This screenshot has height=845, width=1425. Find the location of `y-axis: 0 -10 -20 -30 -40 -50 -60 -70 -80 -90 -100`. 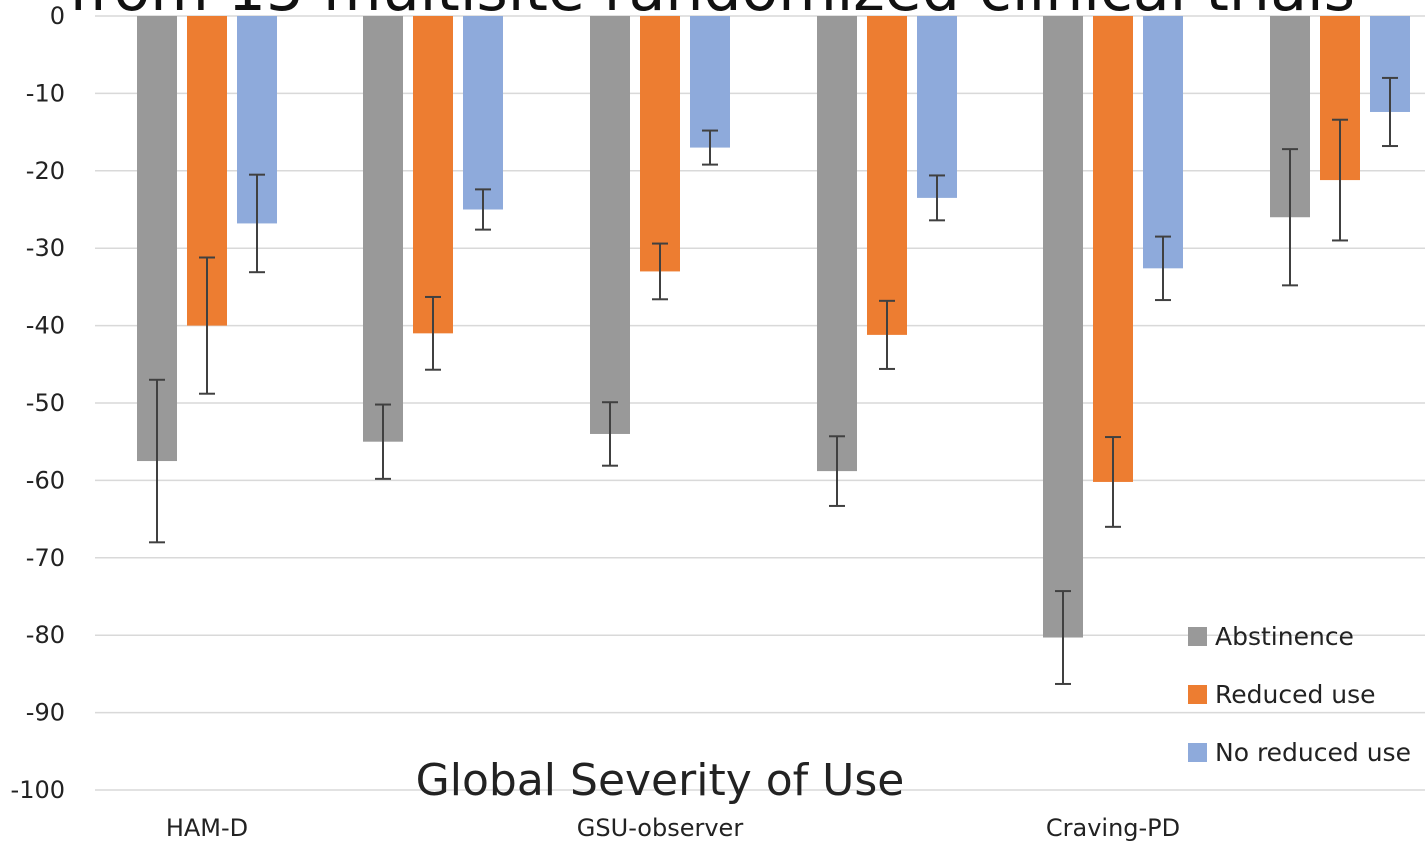

y-axis: 0 -10 -20 -30 -40 -50 -60 -70 -80 -90 -100 is located at coordinates (38, 403).